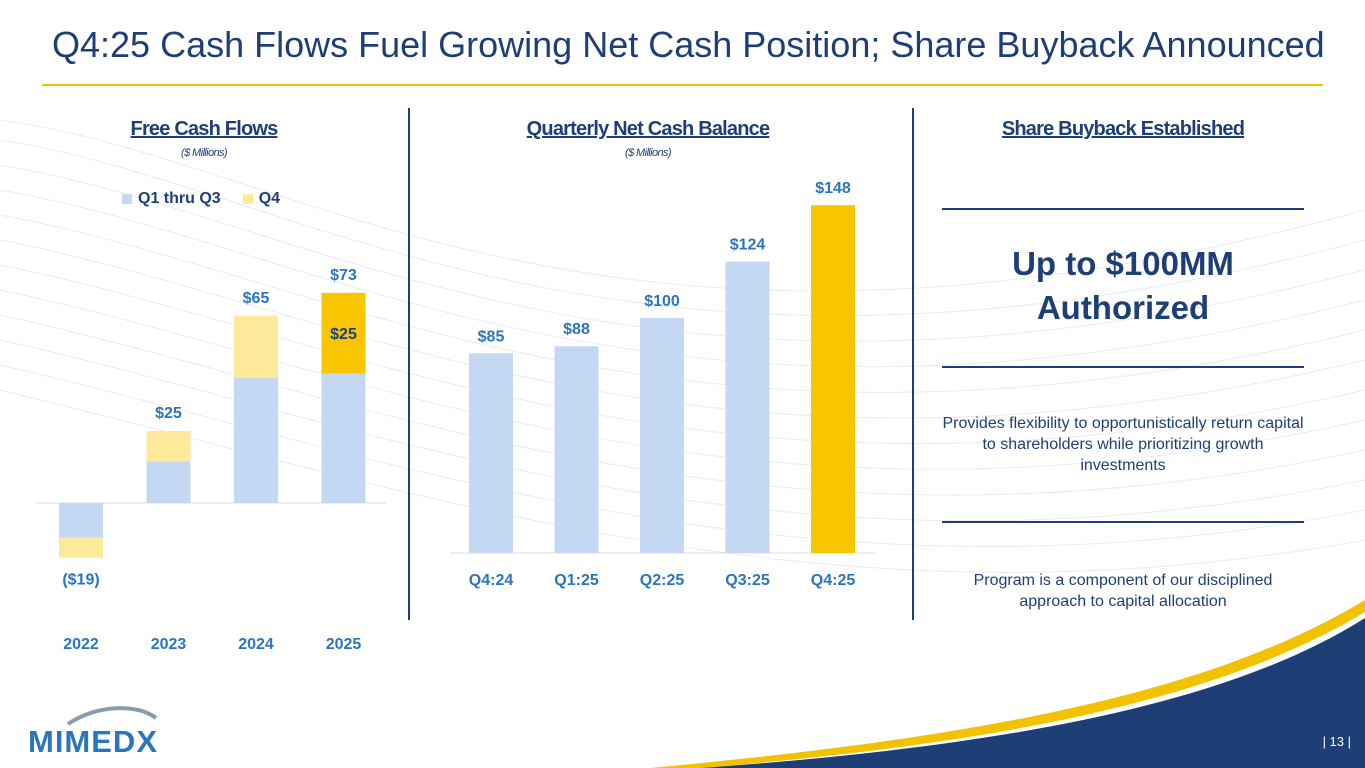  Describe the element at coordinates (81, 547) in the screenshot. I see `fcf-bar-2022-q4` at that location.